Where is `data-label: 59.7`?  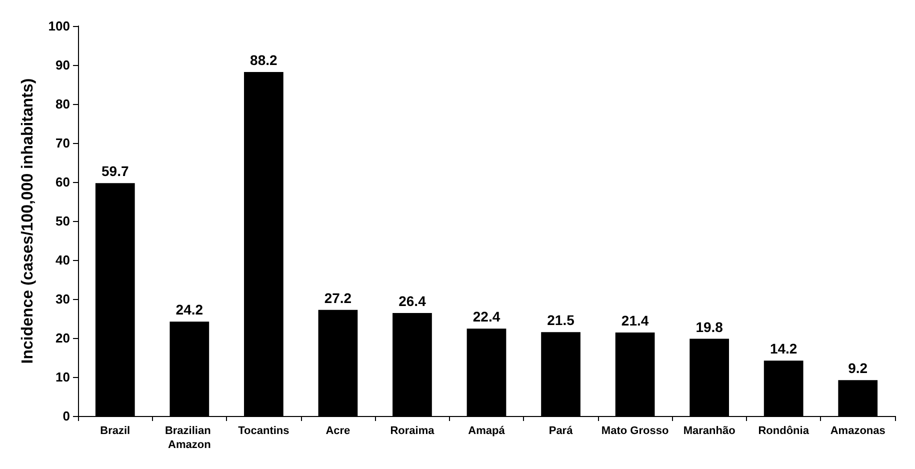
data-label: 59.7 is located at coordinates (115, 171).